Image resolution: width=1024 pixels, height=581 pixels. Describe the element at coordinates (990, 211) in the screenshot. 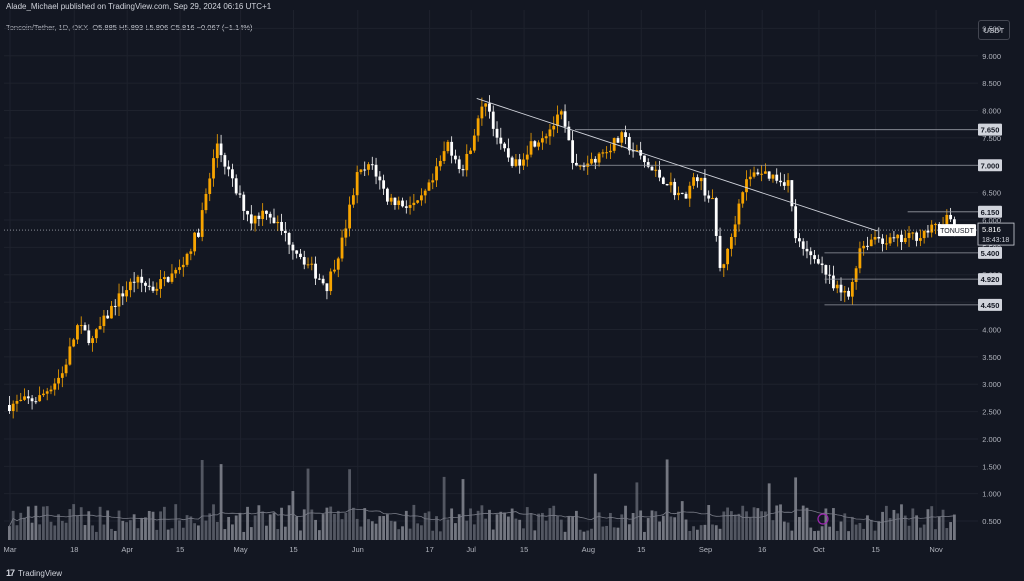

I see `level-label-box` at that location.